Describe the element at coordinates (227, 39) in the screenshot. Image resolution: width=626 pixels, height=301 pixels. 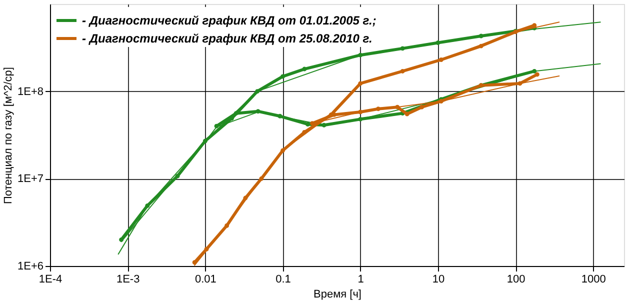
I see `legend-label: - Диагностический график КВД от 25.08.2010 г.` at that location.